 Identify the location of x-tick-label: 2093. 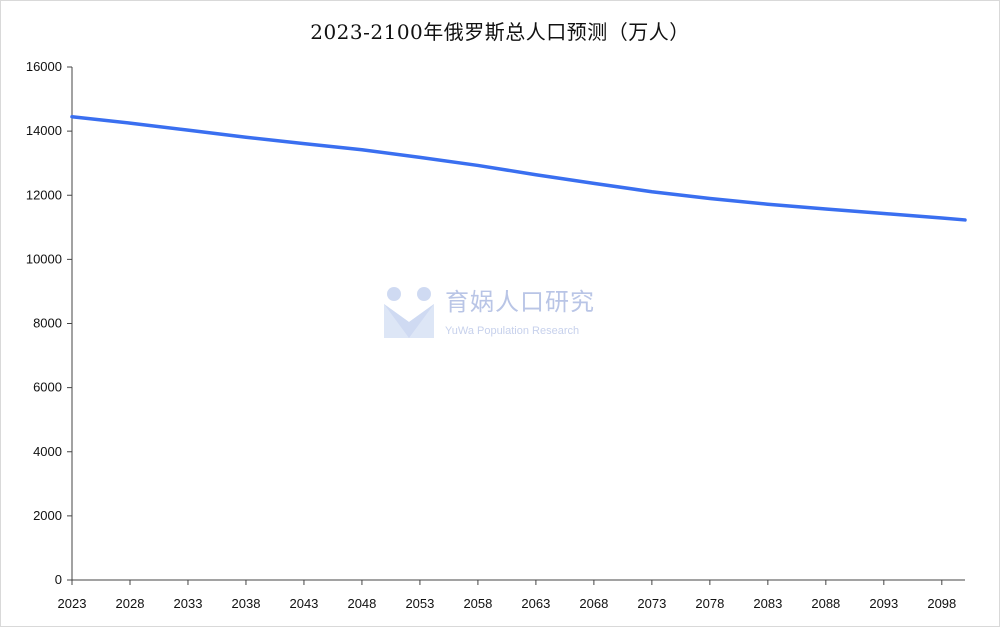
(883, 603).